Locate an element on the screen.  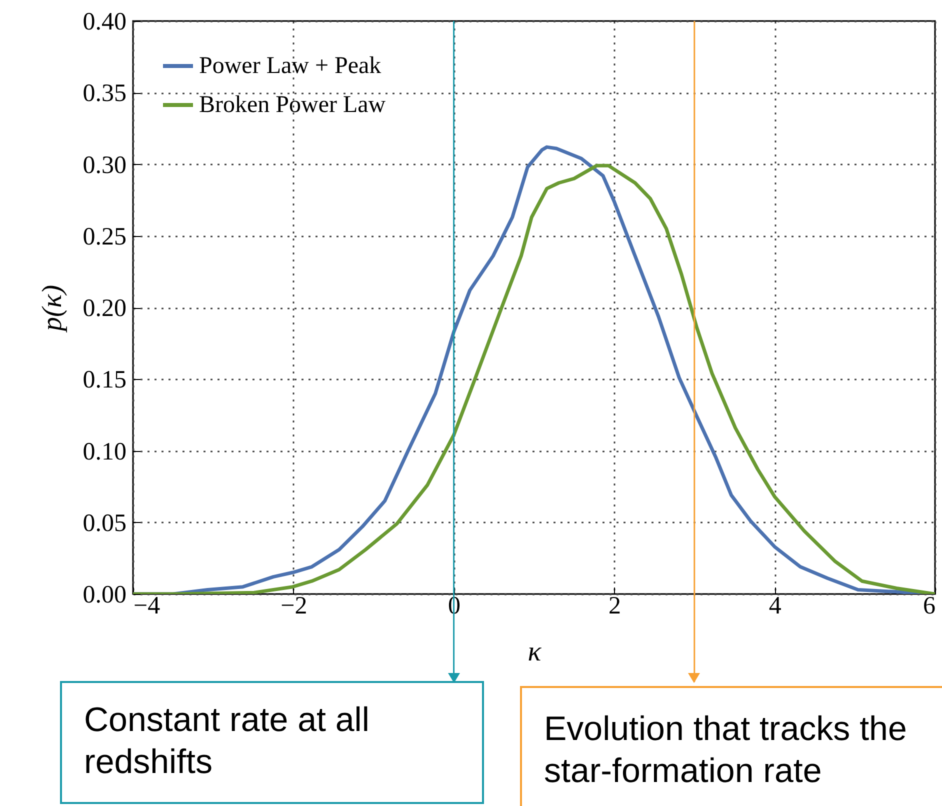
y-tick-label: 0.35 is located at coordinates (104, 94).